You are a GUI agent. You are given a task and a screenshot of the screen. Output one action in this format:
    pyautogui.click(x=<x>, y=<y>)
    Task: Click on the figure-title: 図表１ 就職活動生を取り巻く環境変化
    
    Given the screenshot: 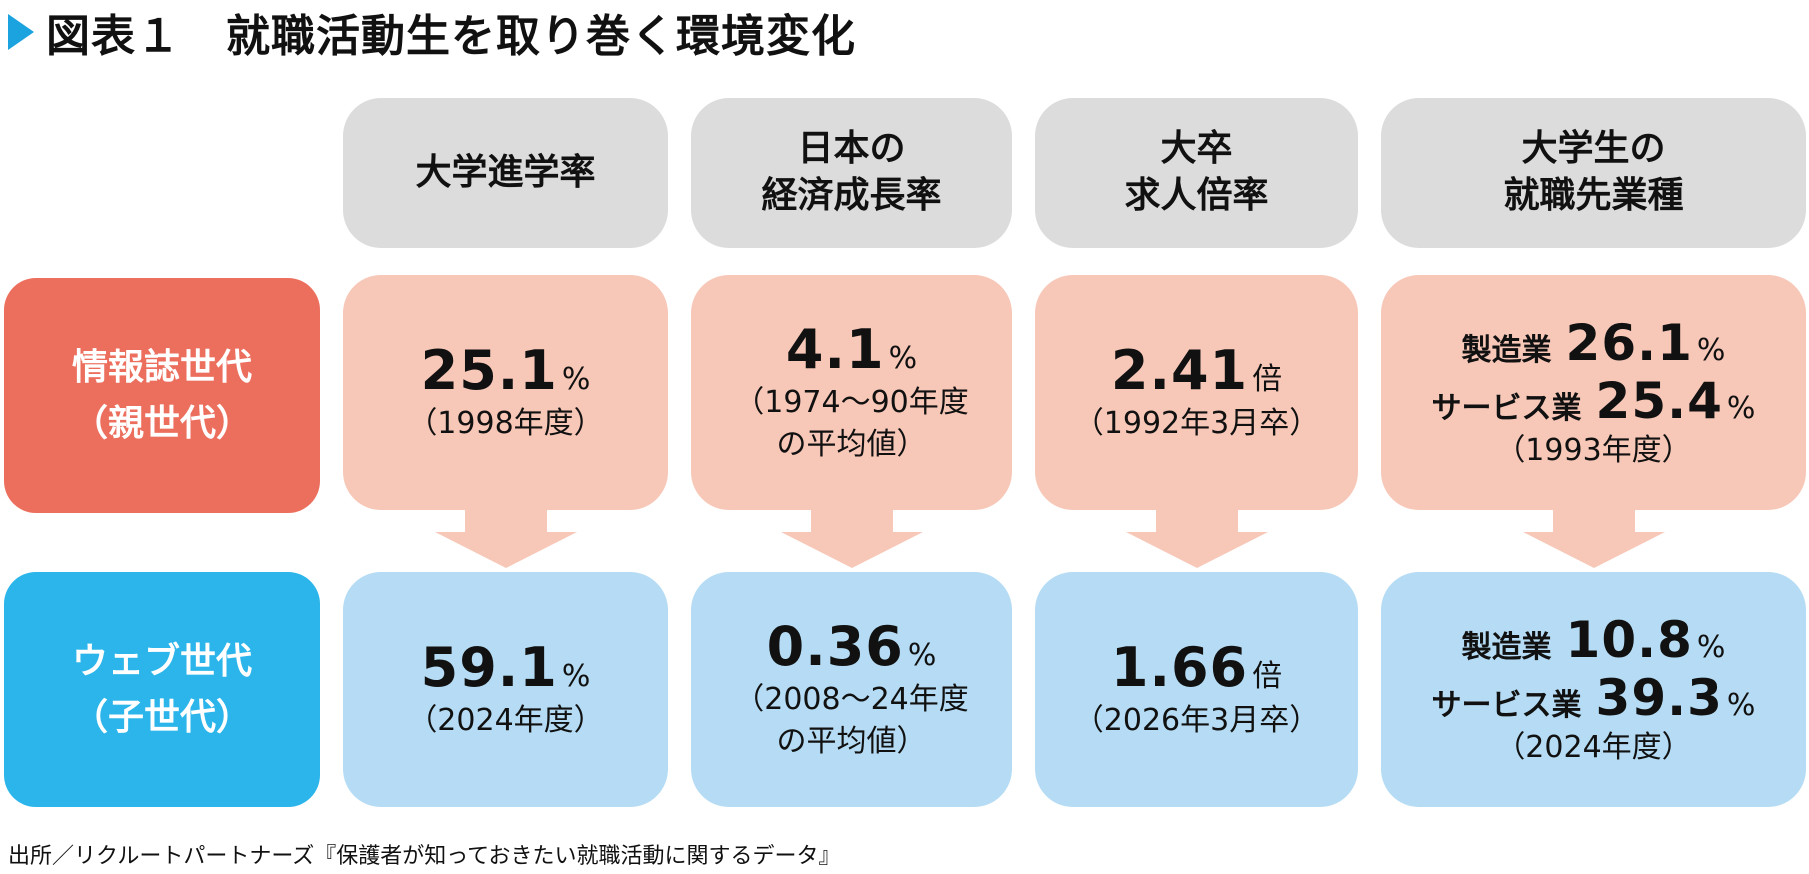 What is the action you would take?
    pyautogui.click(x=432, y=32)
    